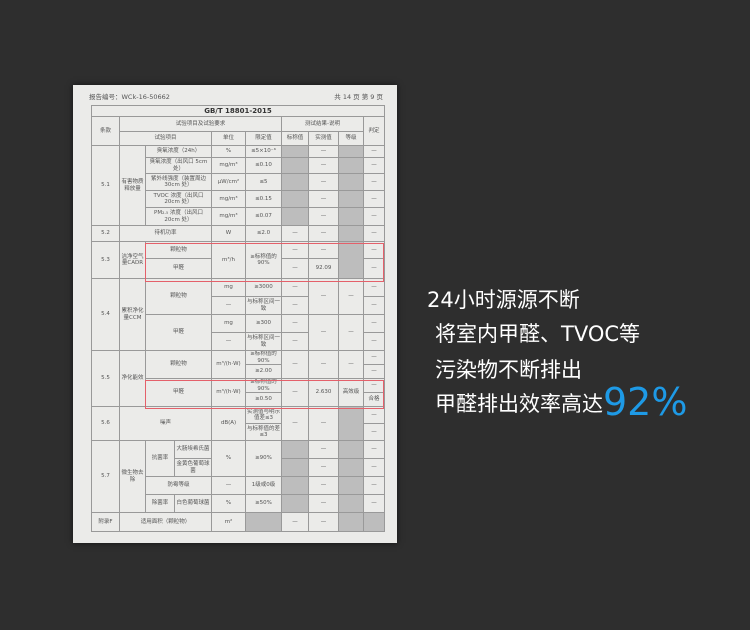 This screenshot has height=630, width=750. Describe the element at coordinates (129, 97) in the screenshot. I see `report-number: 报告编号：WCk-16-50662` at that location.